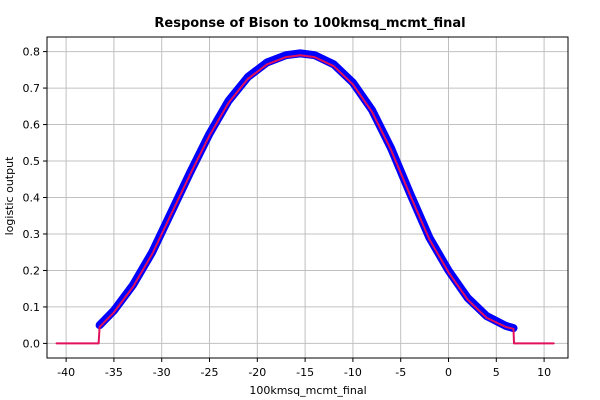 Image resolution: width=600 pixels, height=400 pixels. Describe the element at coordinates (32, 270) in the screenshot. I see `y-tick-label: 0.2` at that location.